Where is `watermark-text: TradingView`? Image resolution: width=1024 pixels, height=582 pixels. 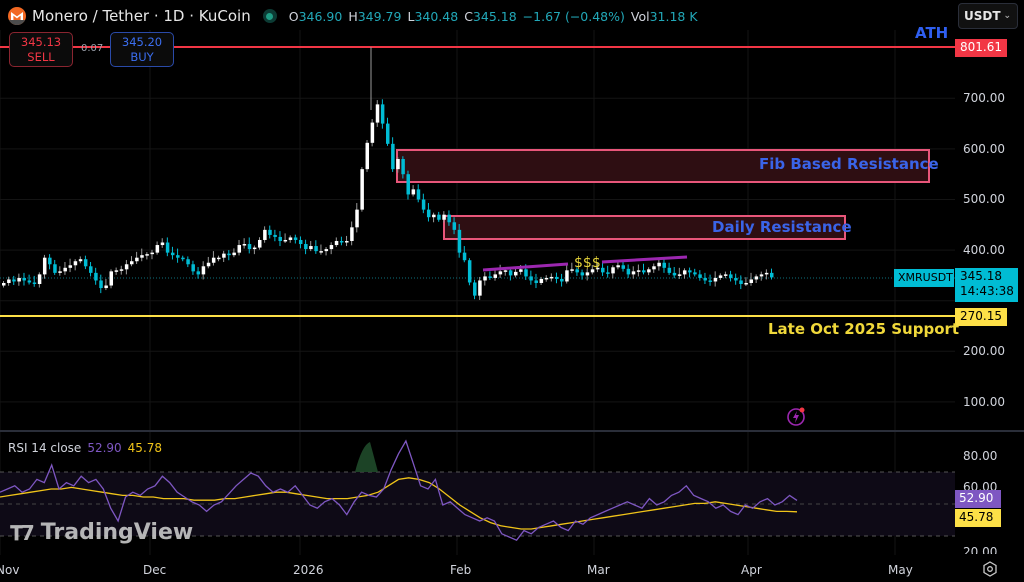 watermark-text: TradingView is located at coordinates (117, 532).